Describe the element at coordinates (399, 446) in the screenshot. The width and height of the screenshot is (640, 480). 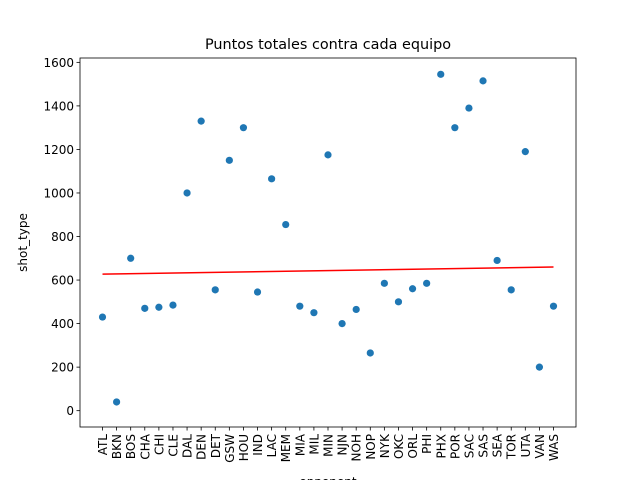
I see `x-tick-label: OKC` at that location.